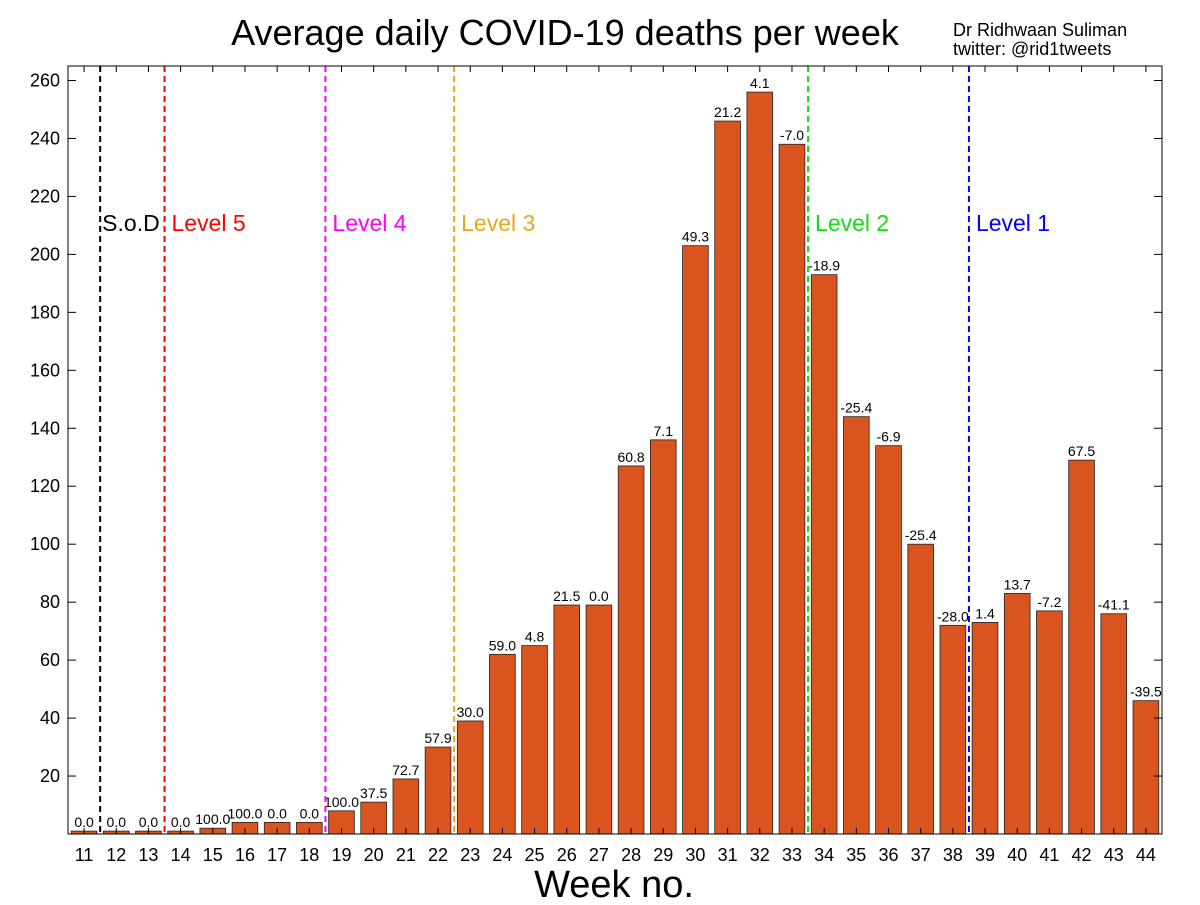 This screenshot has width=1200, height=905. I want to click on data-label: -28.0, so click(953, 616).